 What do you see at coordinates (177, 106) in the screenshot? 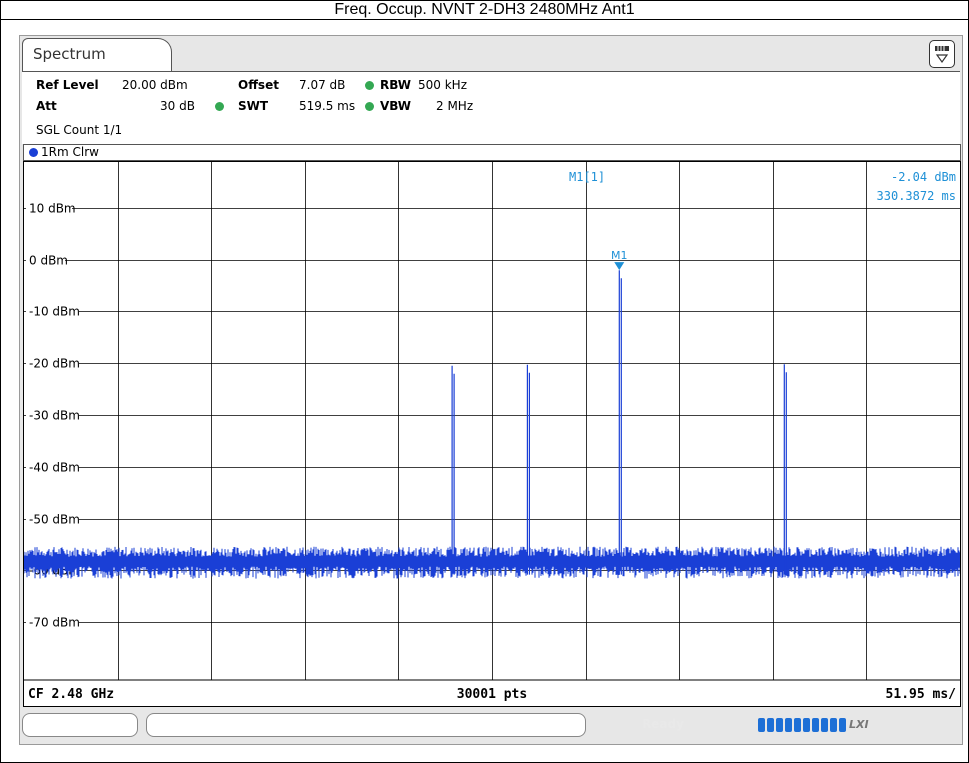
I see `att-value: 30 dB` at bounding box center [177, 106].